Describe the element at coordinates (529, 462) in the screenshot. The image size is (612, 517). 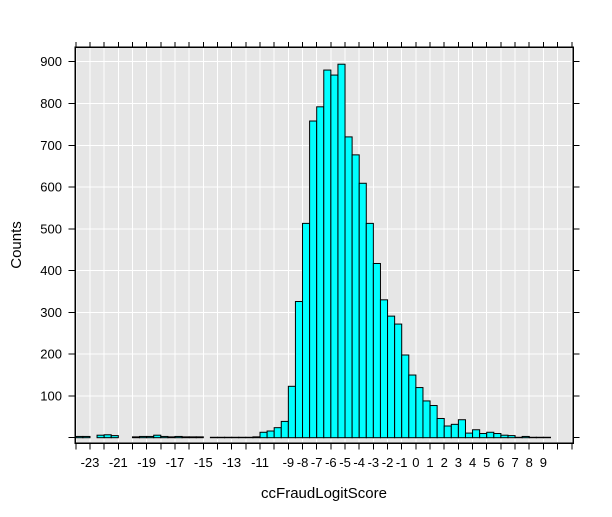
I see `x-tick-label: 8` at that location.